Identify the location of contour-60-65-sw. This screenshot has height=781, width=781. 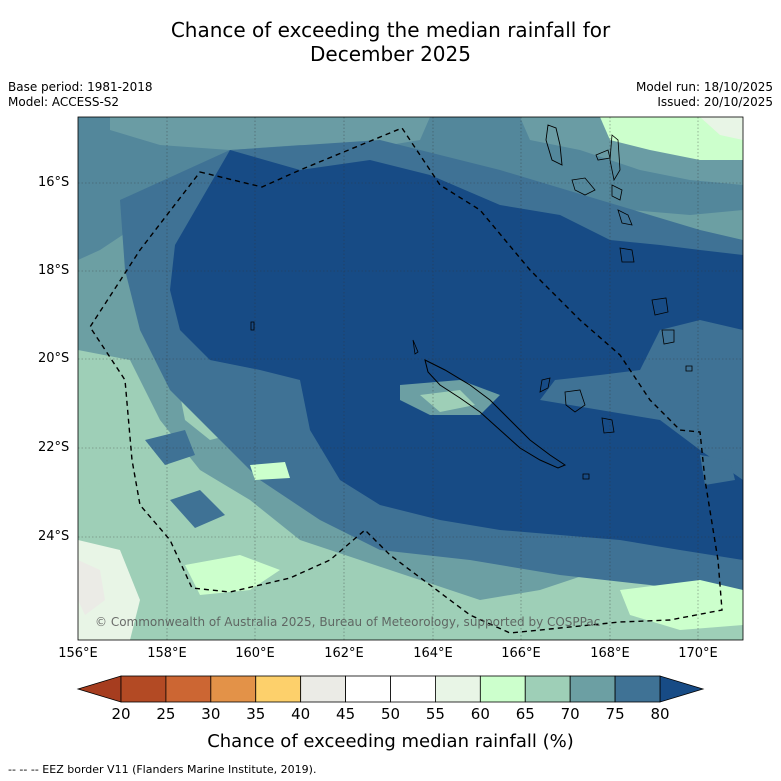
(232, 575).